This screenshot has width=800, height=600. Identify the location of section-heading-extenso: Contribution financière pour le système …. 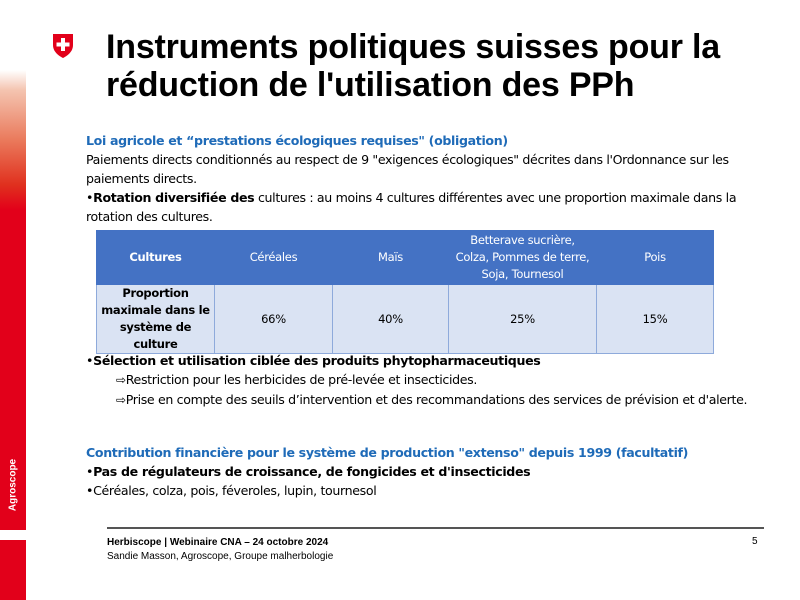
(387, 452).